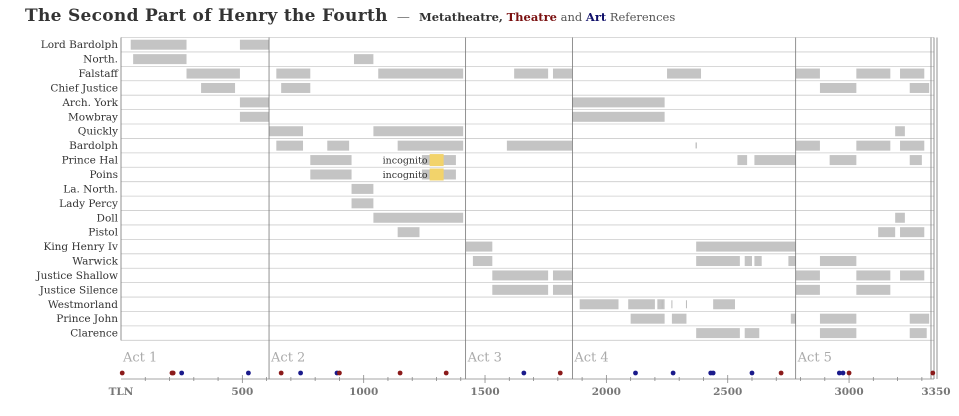 The width and height of the screenshot is (959, 416). What do you see at coordinates (590, 357) in the screenshot?
I see `act-label: Act 4` at bounding box center [590, 357].